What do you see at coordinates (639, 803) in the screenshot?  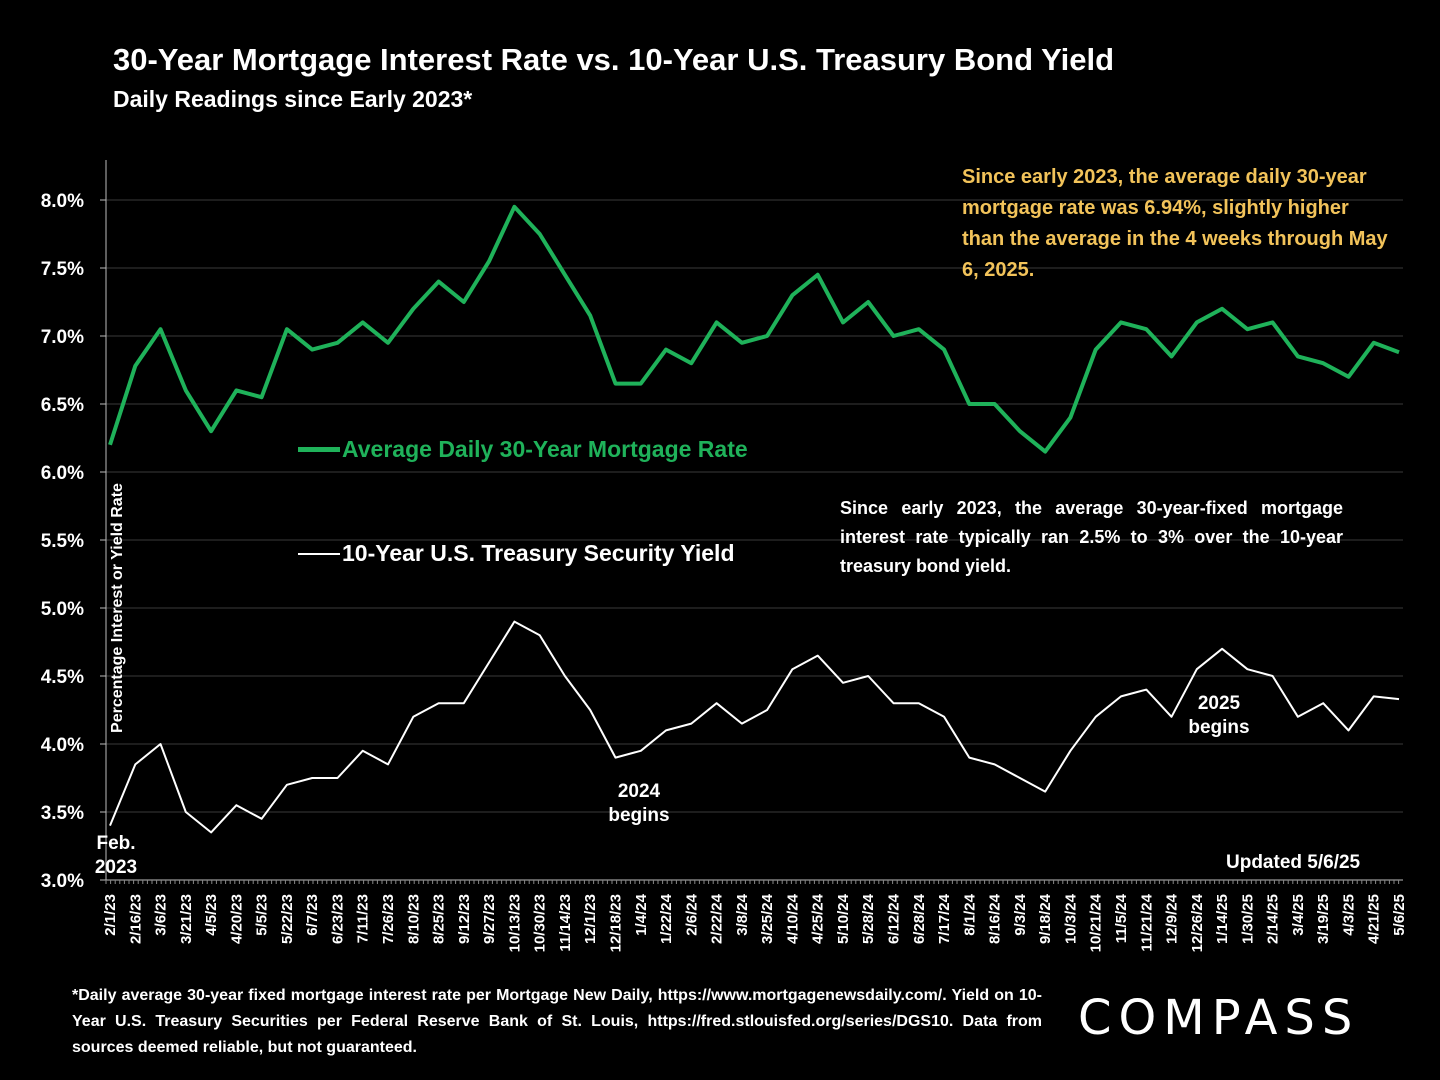 I see `label-2024-begins: 2024 begins` at bounding box center [639, 803].